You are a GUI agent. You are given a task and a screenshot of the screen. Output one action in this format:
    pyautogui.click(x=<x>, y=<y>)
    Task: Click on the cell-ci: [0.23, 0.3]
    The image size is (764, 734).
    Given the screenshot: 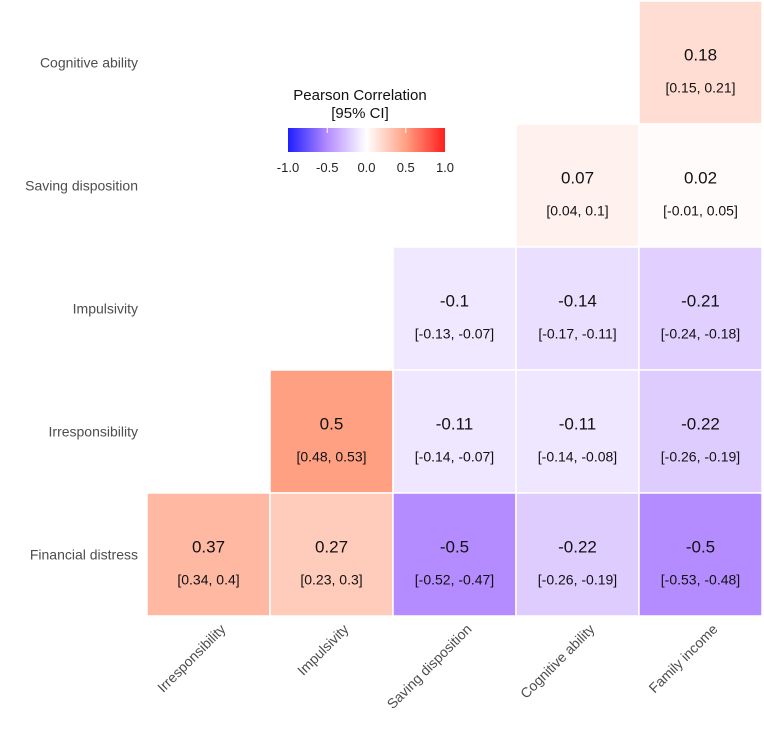 What is the action you would take?
    pyautogui.click(x=331, y=580)
    